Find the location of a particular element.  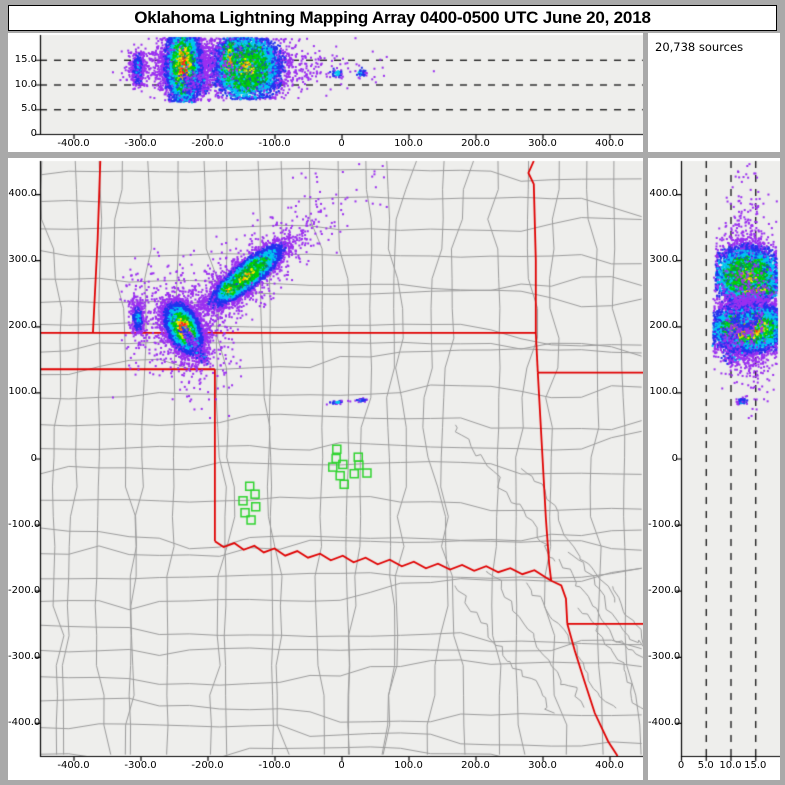

ns-altitude-canvas is located at coordinates (714, 469).